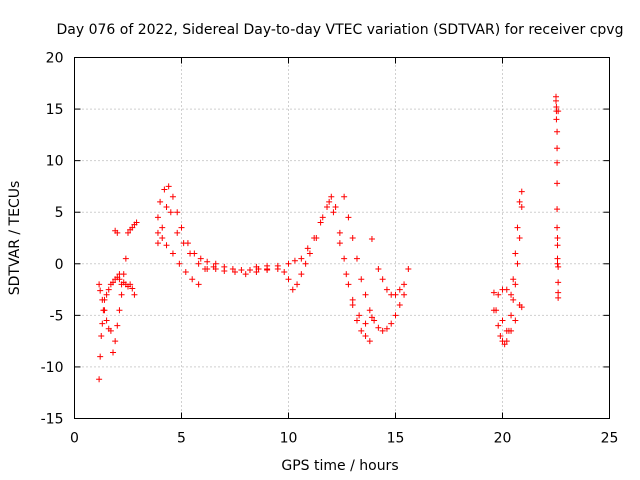 The height and width of the screenshot is (480, 640). Describe the element at coordinates (328, 262) in the screenshot. I see `series-sat-j` at that location.